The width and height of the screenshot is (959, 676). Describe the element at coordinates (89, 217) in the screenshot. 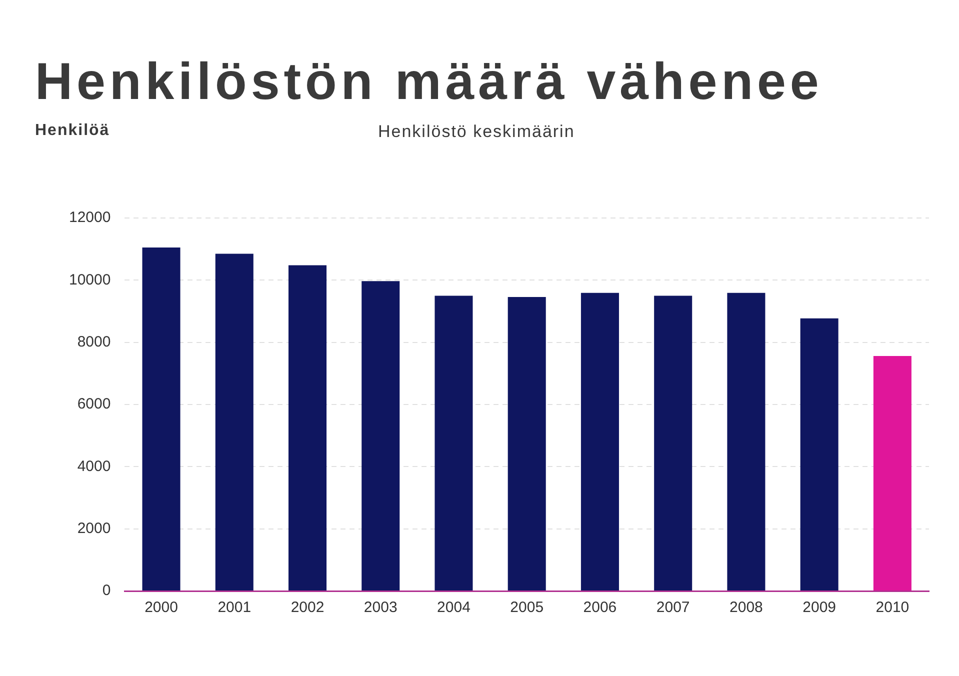

I see `y-tick-label: 12000` at that location.